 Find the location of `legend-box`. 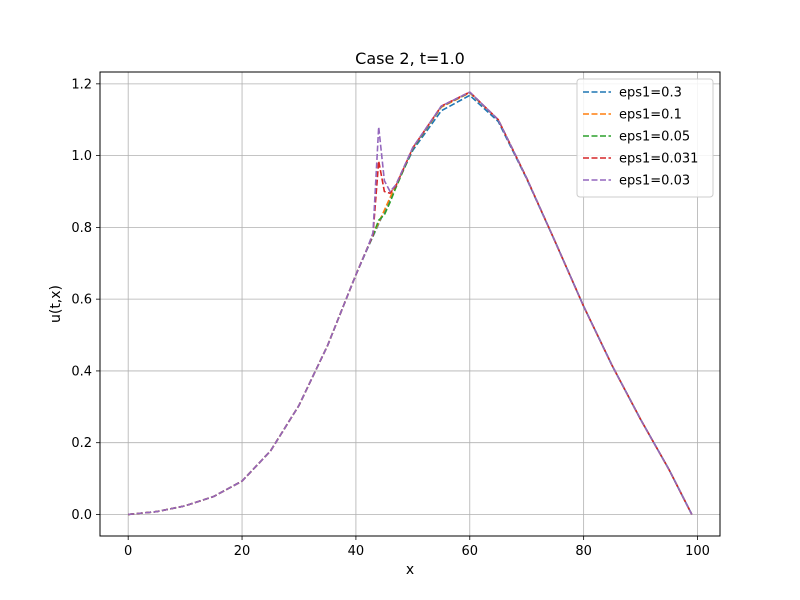

legend-box is located at coordinates (645, 138).